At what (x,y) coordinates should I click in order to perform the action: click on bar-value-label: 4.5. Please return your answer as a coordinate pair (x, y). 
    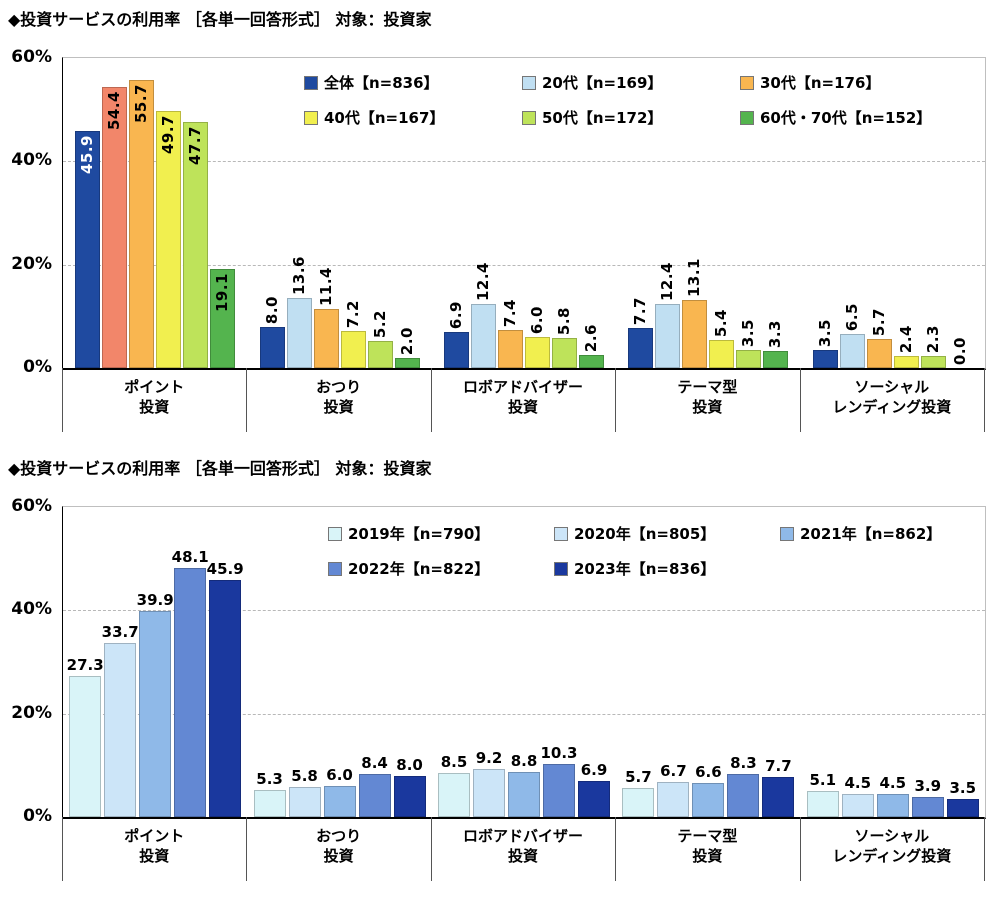
    Looking at the image, I should click on (893, 783).